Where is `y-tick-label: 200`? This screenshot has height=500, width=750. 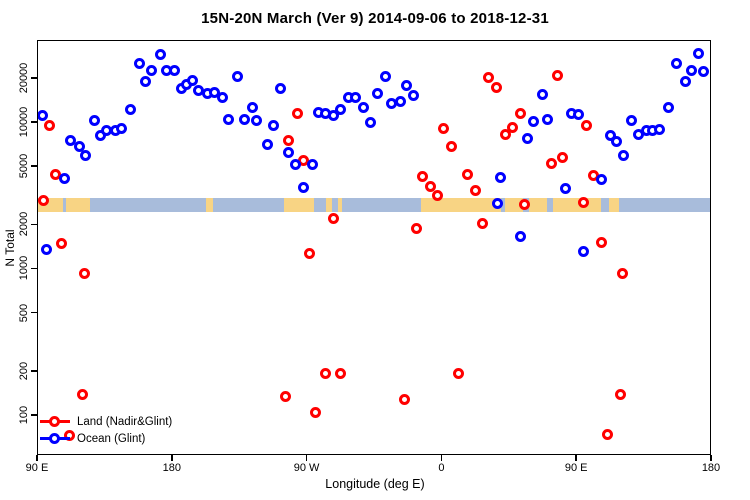 y-tick-label: 200 is located at coordinates (24, 371).